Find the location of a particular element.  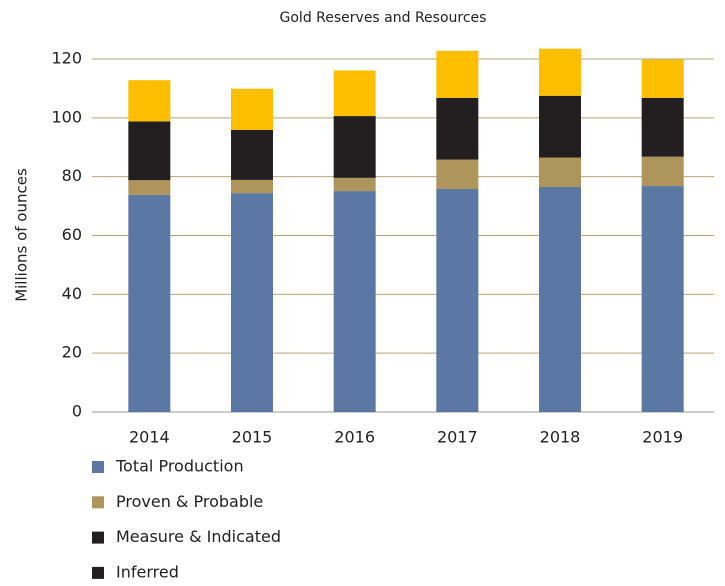

y-axis-label: Millions of ounces is located at coordinates (22, 235).